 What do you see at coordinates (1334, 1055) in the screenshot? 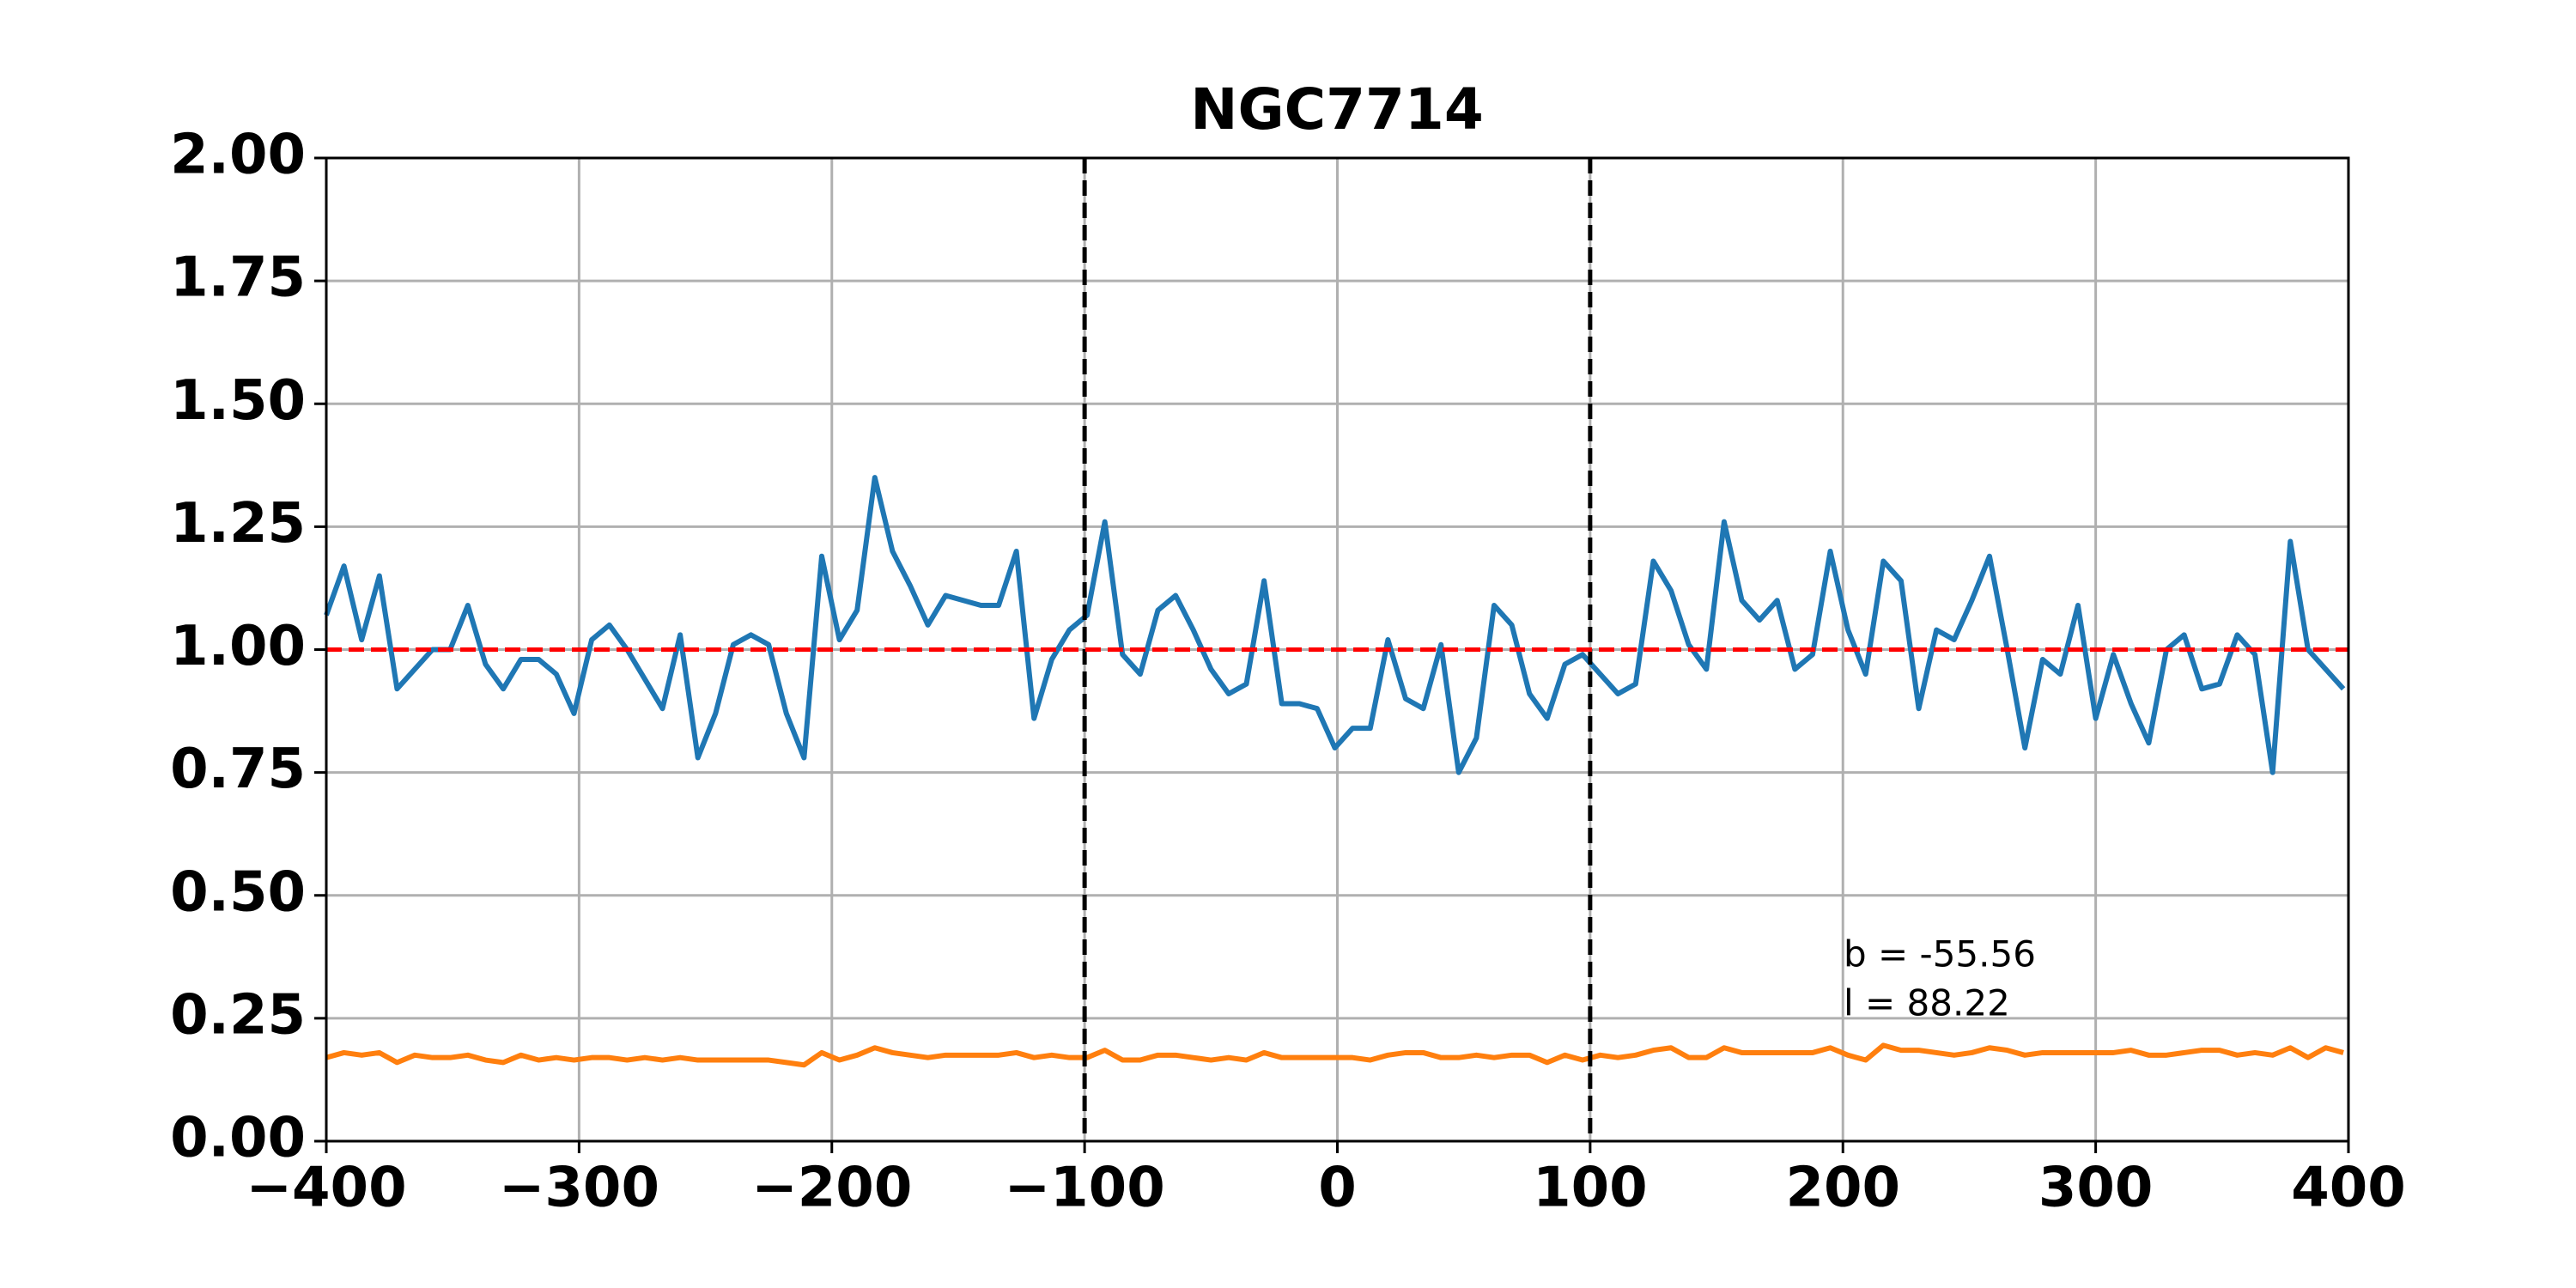
I see `data-line` at bounding box center [1334, 1055].